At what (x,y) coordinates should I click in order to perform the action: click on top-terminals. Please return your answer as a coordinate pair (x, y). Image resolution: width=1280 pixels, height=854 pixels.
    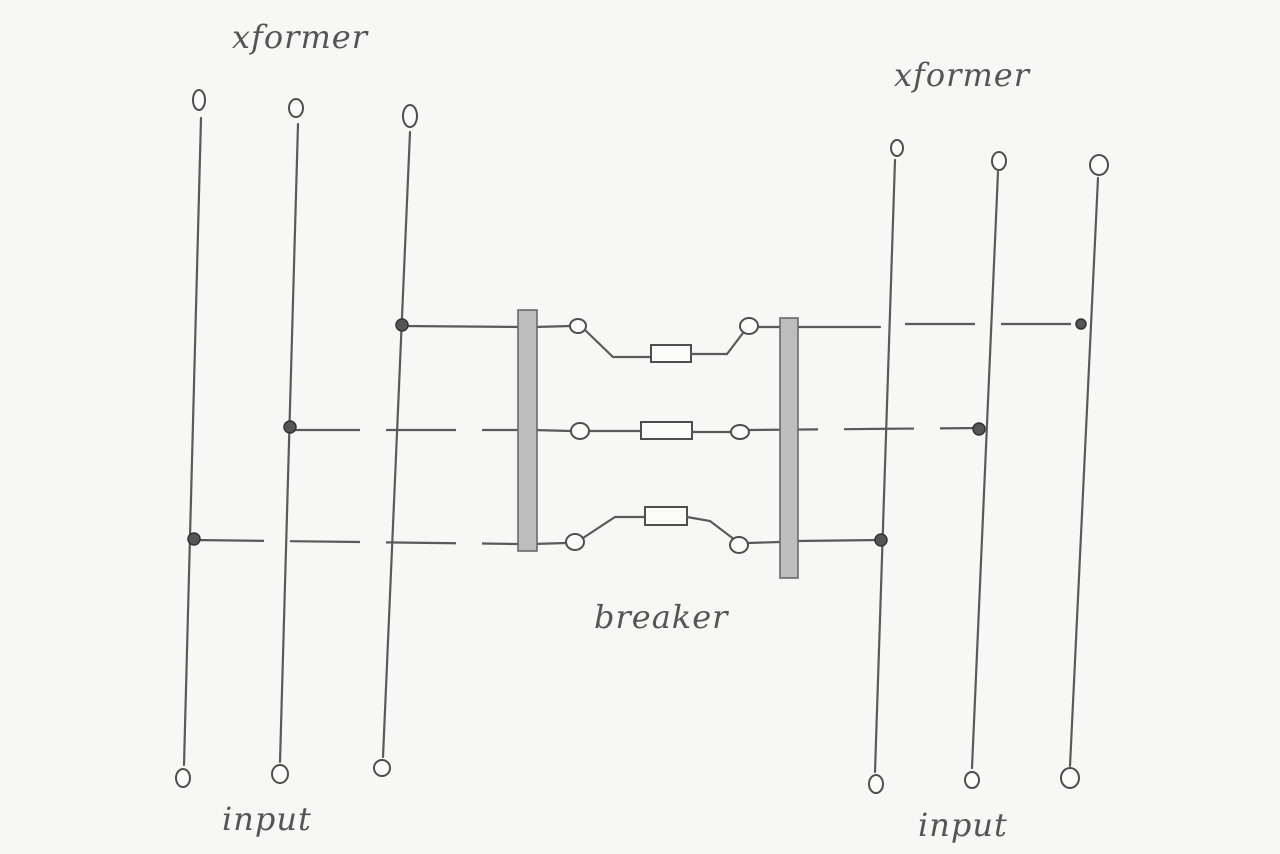
    Looking at the image, I should click on (650, 132).